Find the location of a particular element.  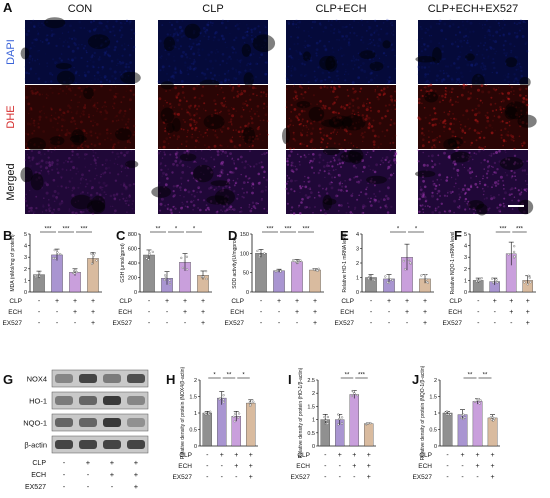

y-tick-label: 400 is located at coordinates (132, 264).